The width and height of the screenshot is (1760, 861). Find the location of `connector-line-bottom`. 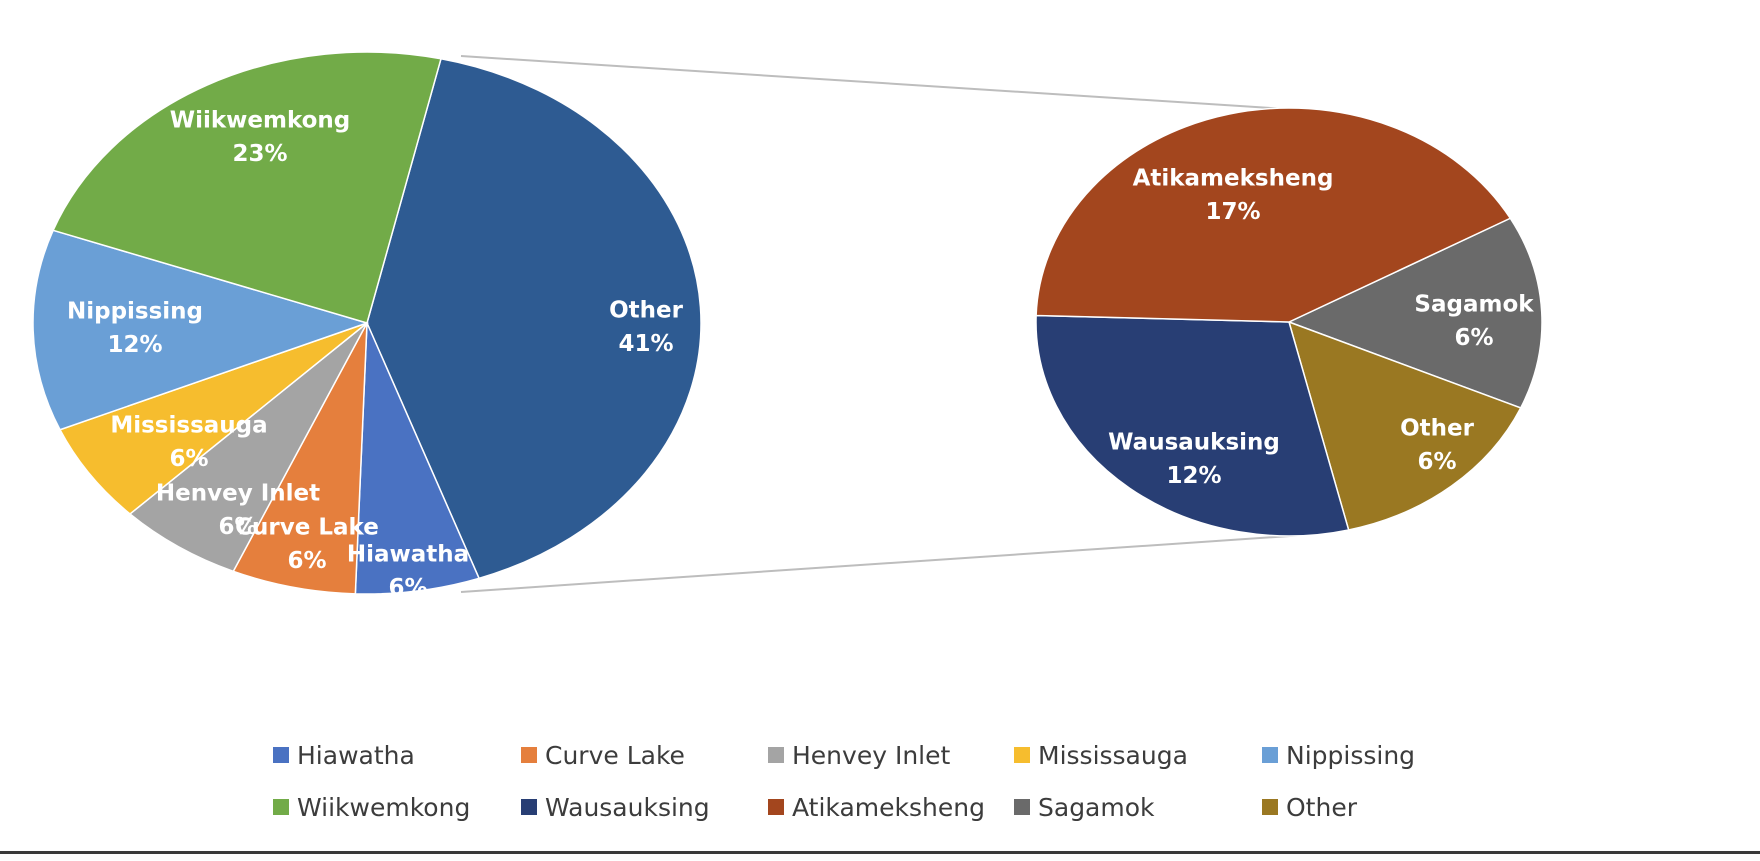

connector-line-bottom is located at coordinates (883, 563).